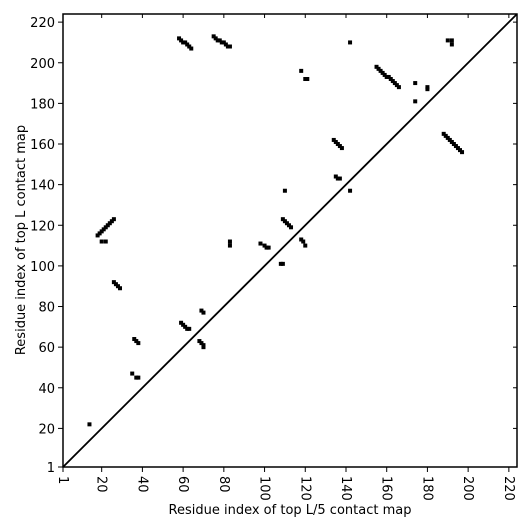 The height and width of the screenshot is (531, 531). Describe the element at coordinates (42, 64) in the screenshot. I see `y-tick-label: 200` at that location.